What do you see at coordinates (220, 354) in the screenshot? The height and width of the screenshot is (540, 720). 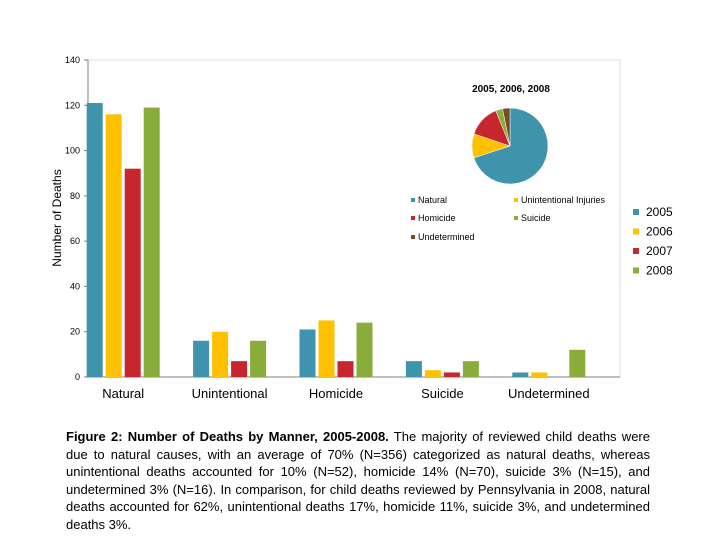 I see `bar-2006-unintentional` at bounding box center [220, 354].